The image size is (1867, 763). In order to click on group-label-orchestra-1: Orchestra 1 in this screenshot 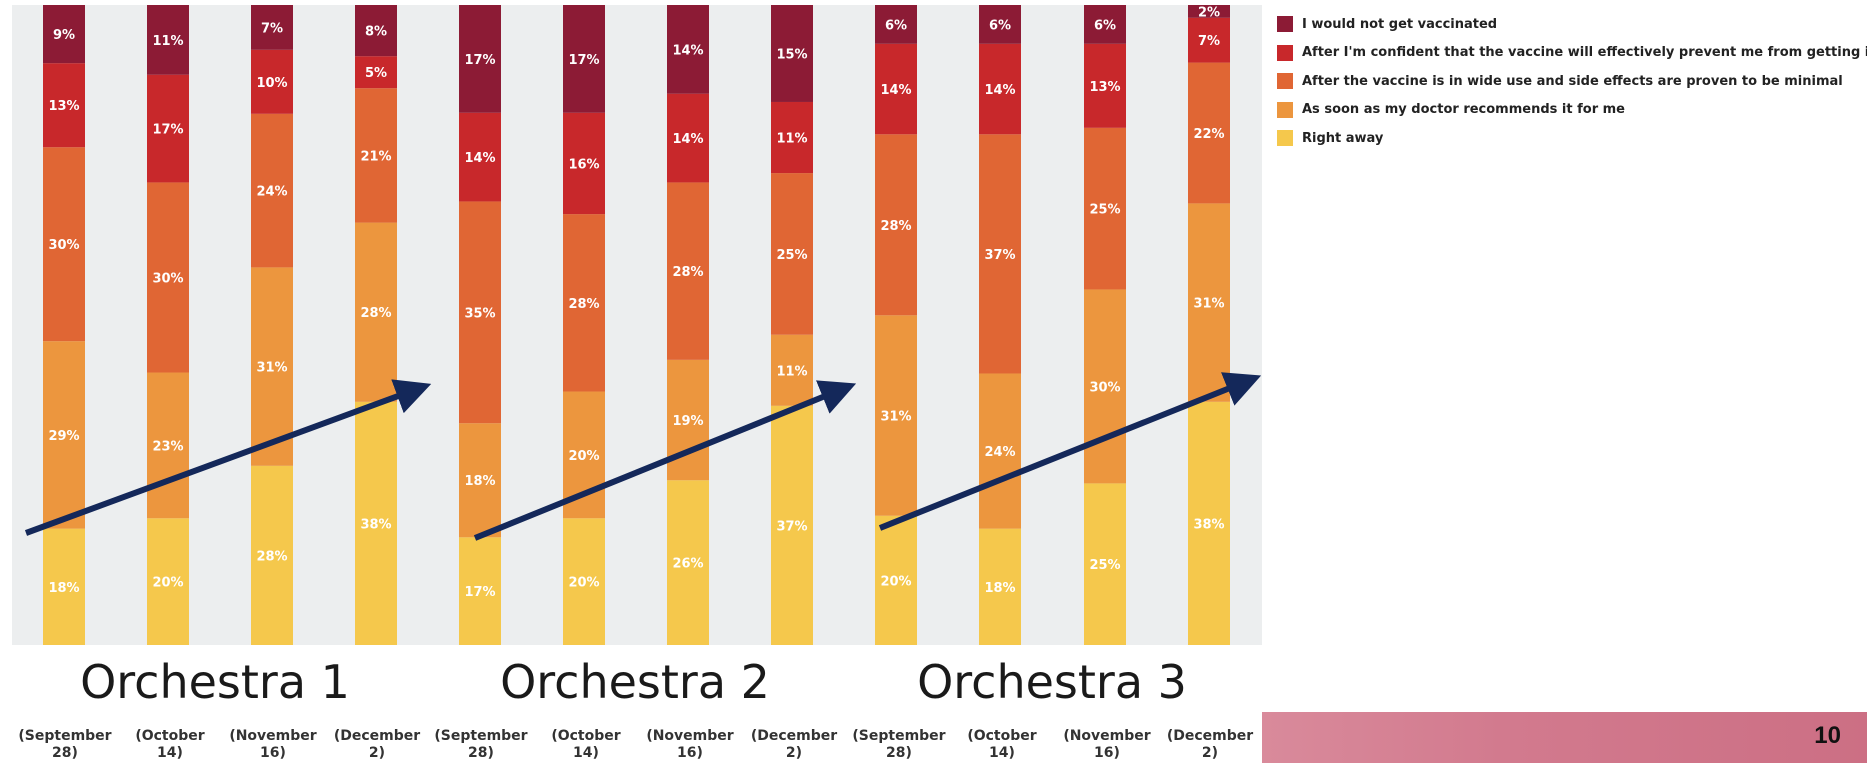, I will do `click(215, 682)`.